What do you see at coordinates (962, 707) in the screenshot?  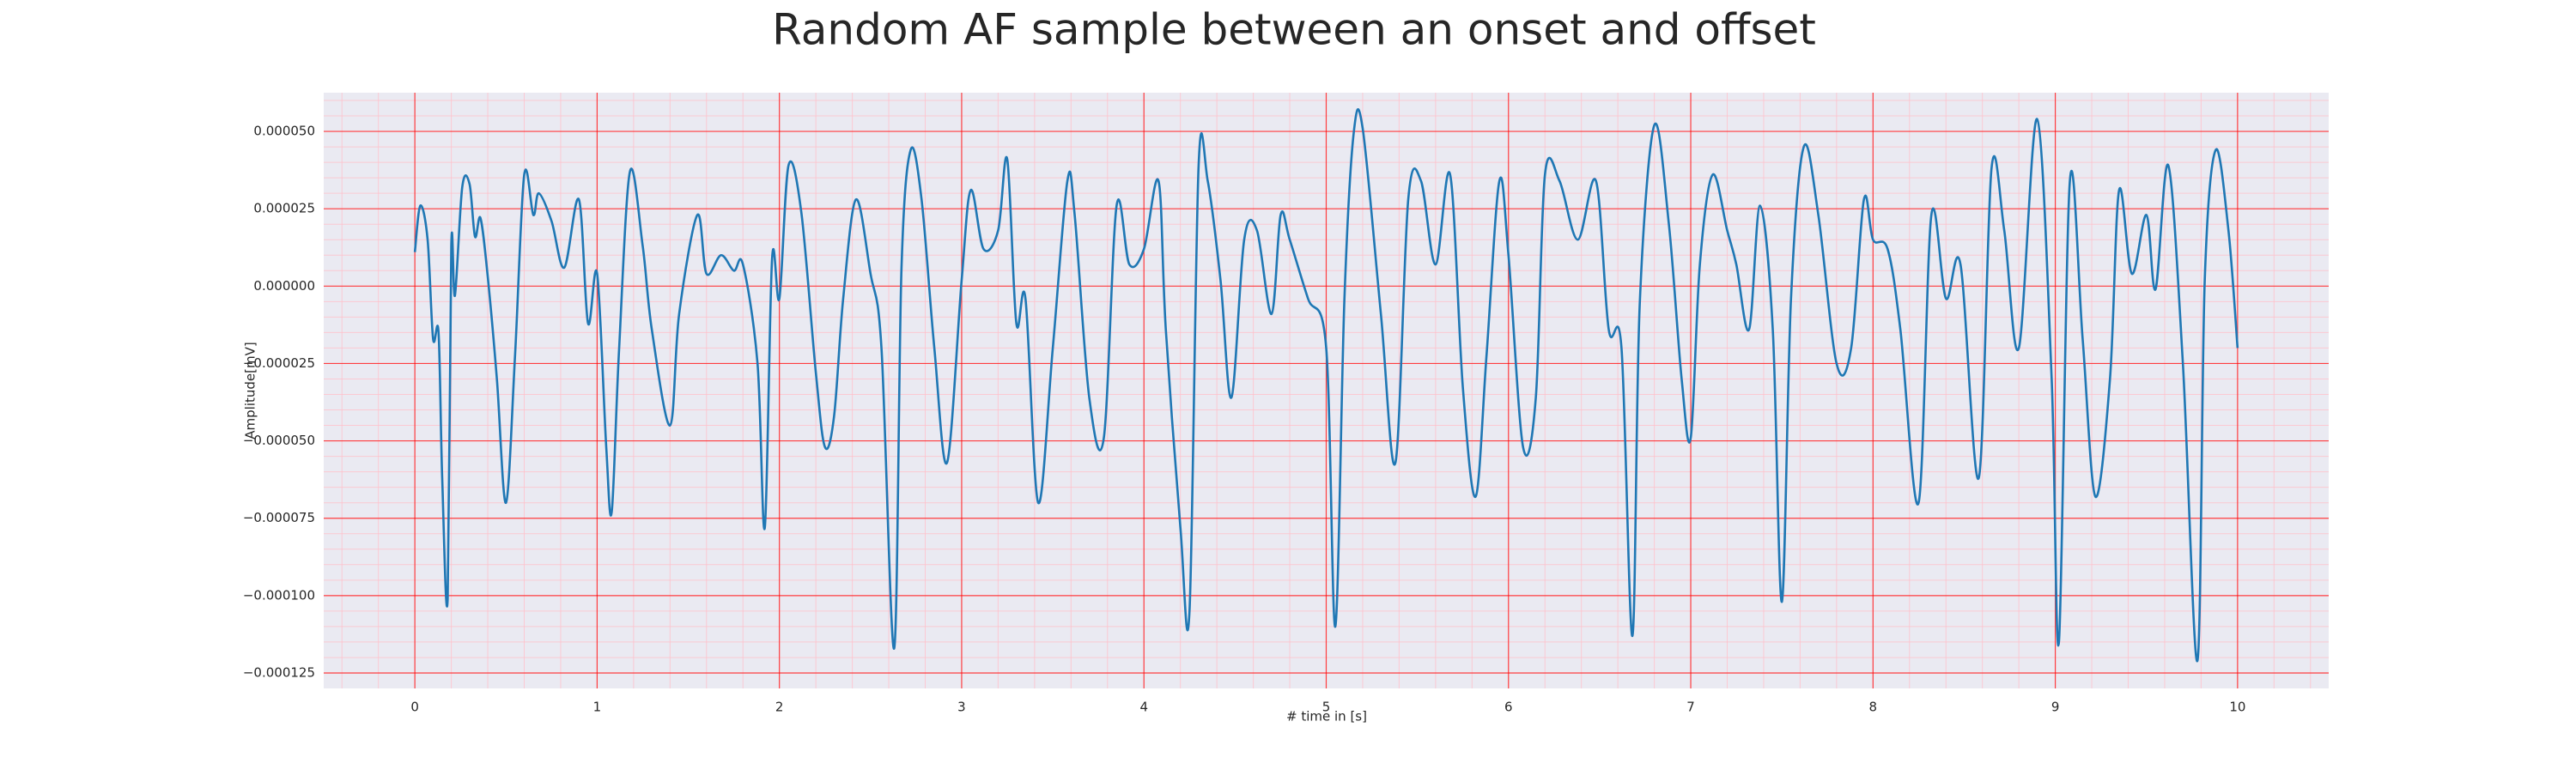 I see `x-tick-label: 3` at bounding box center [962, 707].